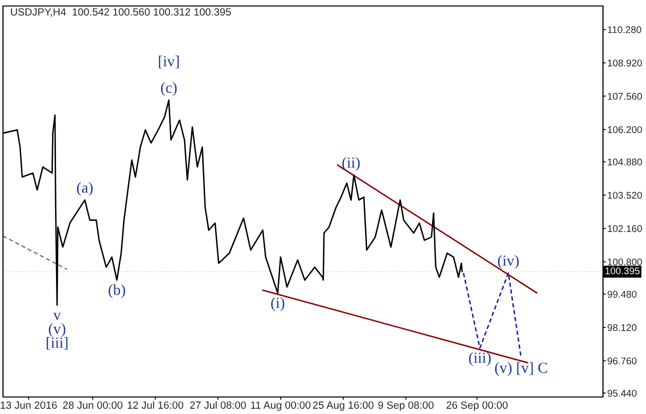 This screenshot has width=646, height=414. Describe the element at coordinates (156, 405) in the screenshot. I see `x-tick-label: 12 Jul 16:00` at that location.